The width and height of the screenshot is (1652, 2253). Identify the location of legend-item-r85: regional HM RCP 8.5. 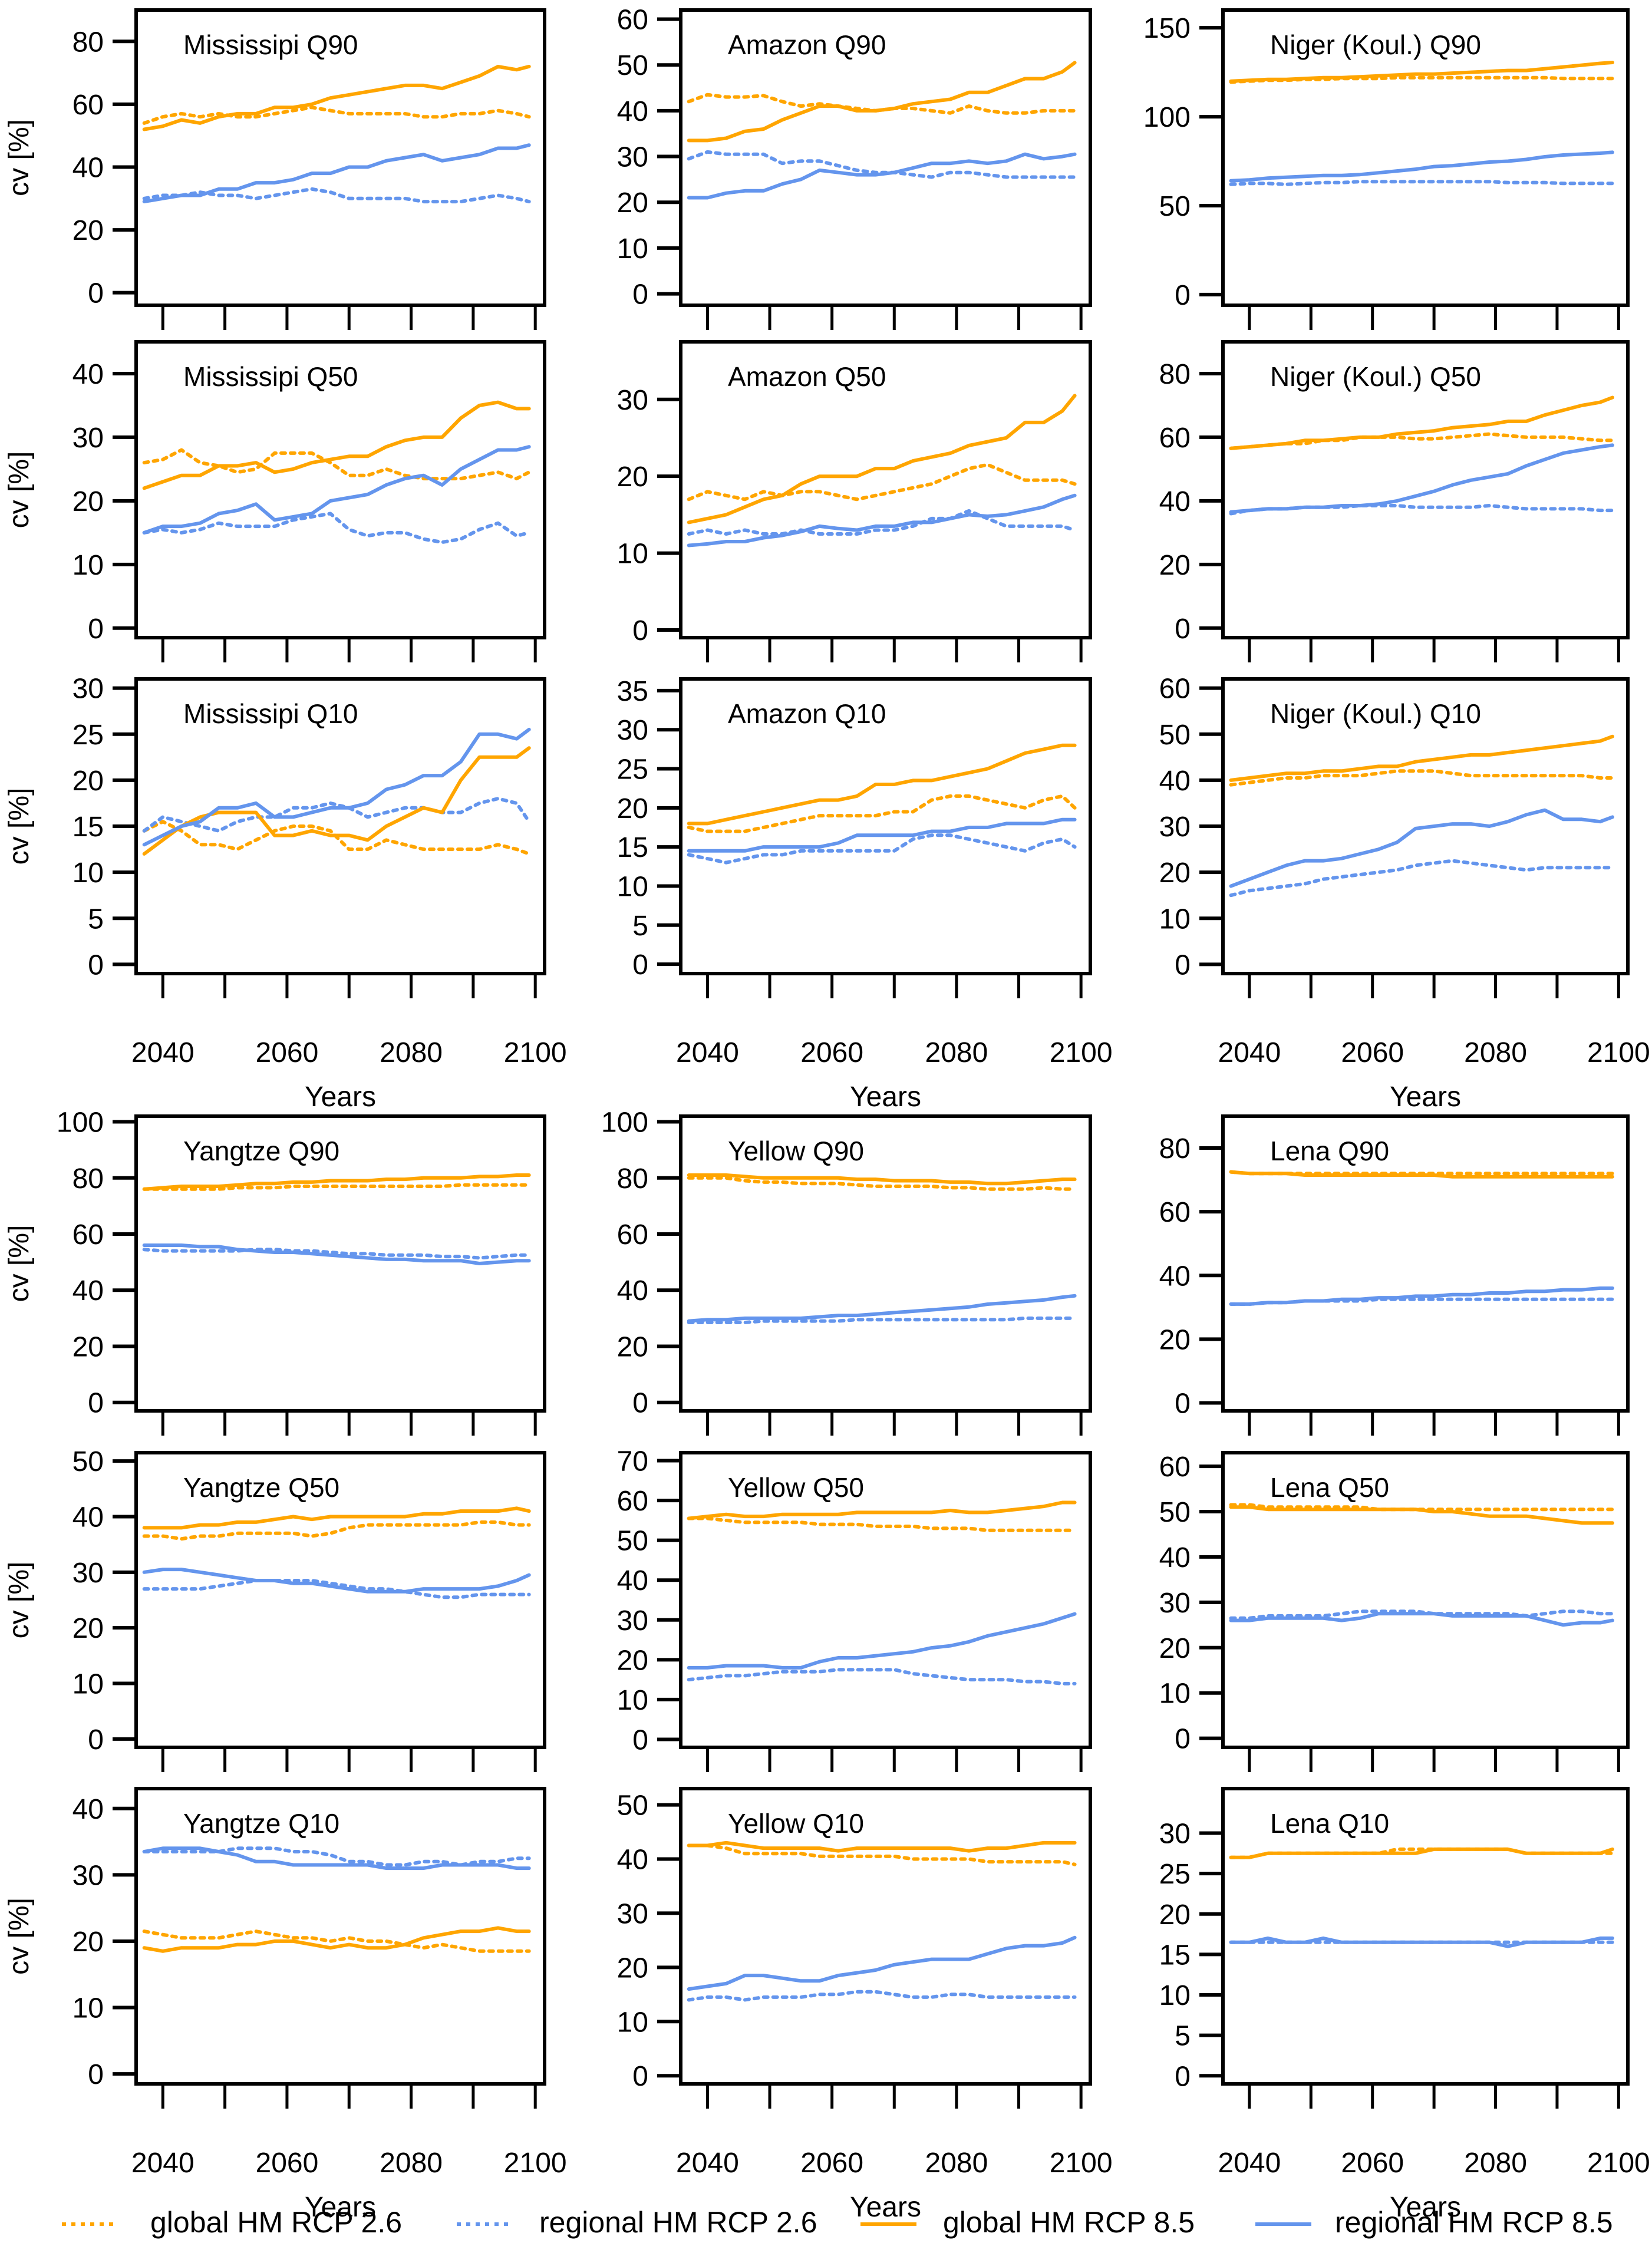
(1434, 2222).